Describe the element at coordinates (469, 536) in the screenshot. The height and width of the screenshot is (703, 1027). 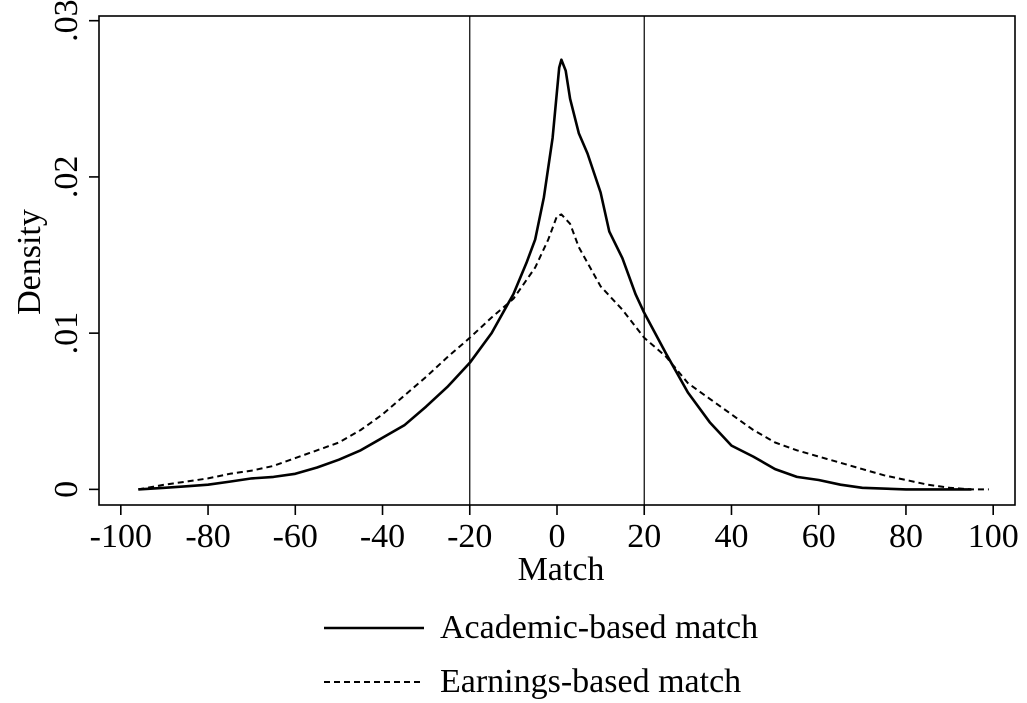
I see `x-tick-label: -20` at that location.